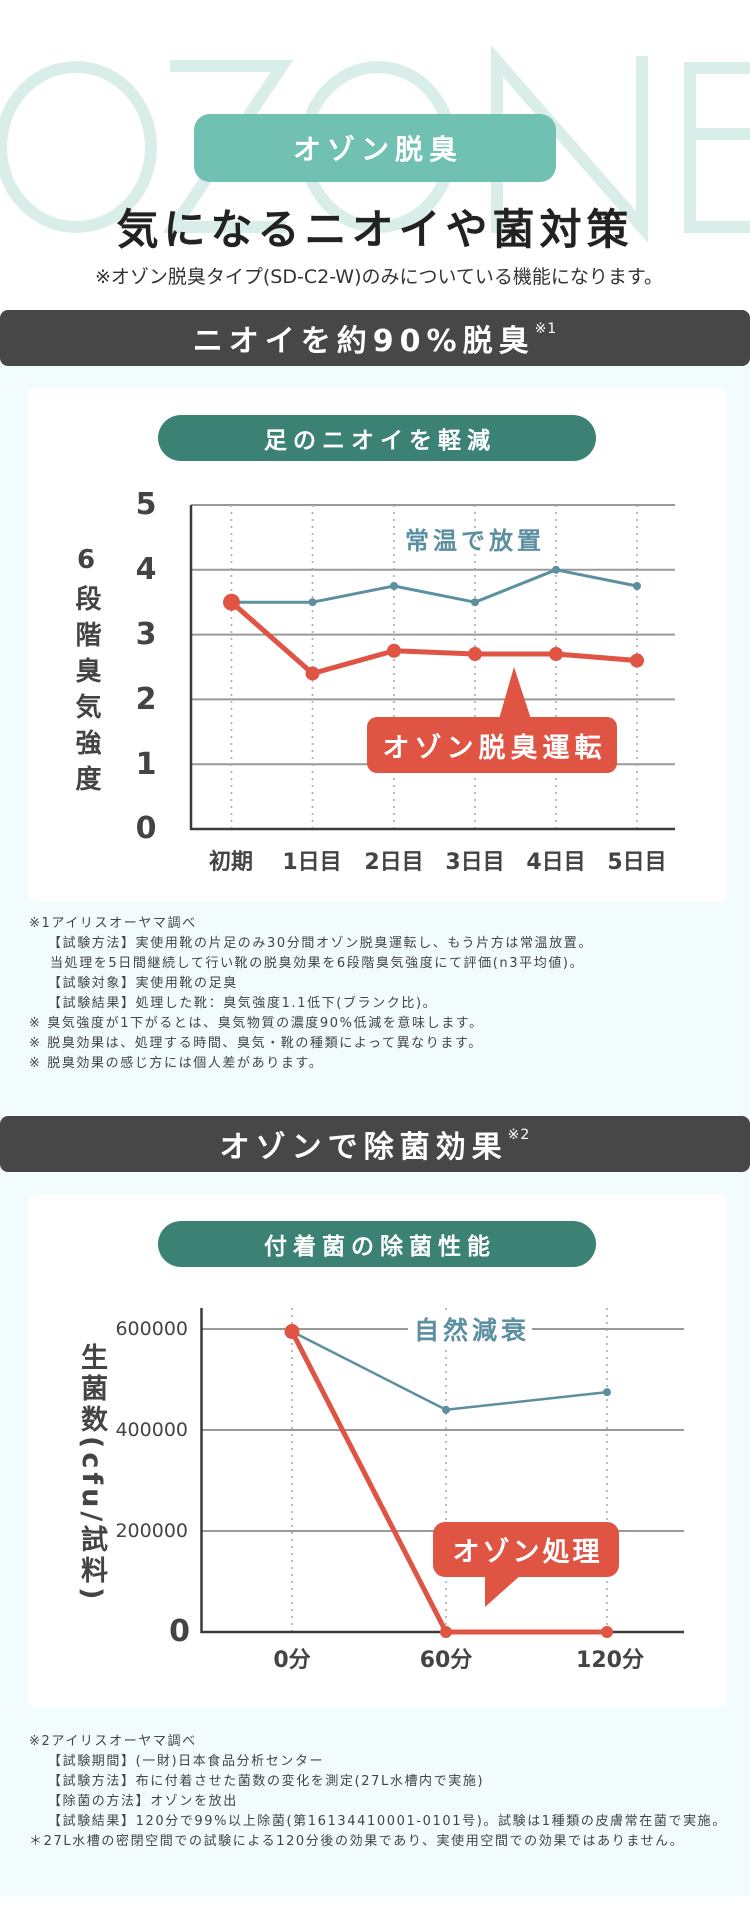  I want to click on x-tick-label: 60分, so click(446, 1660).